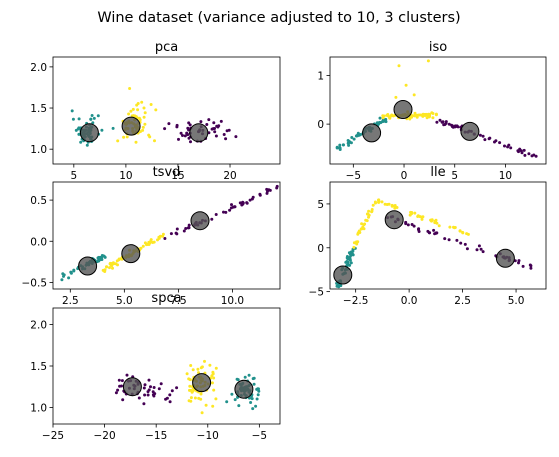 The width and height of the screenshot is (559, 457). What do you see at coordinates (38, 150) in the screenshot?
I see `y-tick-label: 1.0` at bounding box center [38, 150].